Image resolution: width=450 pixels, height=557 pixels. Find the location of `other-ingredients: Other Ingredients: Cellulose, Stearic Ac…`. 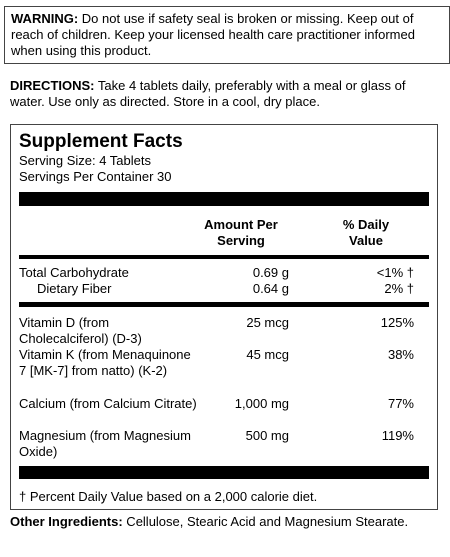

other-ingredients: Other Ingredients: Cellulose, Stearic Ac… is located at coordinates (220, 522).